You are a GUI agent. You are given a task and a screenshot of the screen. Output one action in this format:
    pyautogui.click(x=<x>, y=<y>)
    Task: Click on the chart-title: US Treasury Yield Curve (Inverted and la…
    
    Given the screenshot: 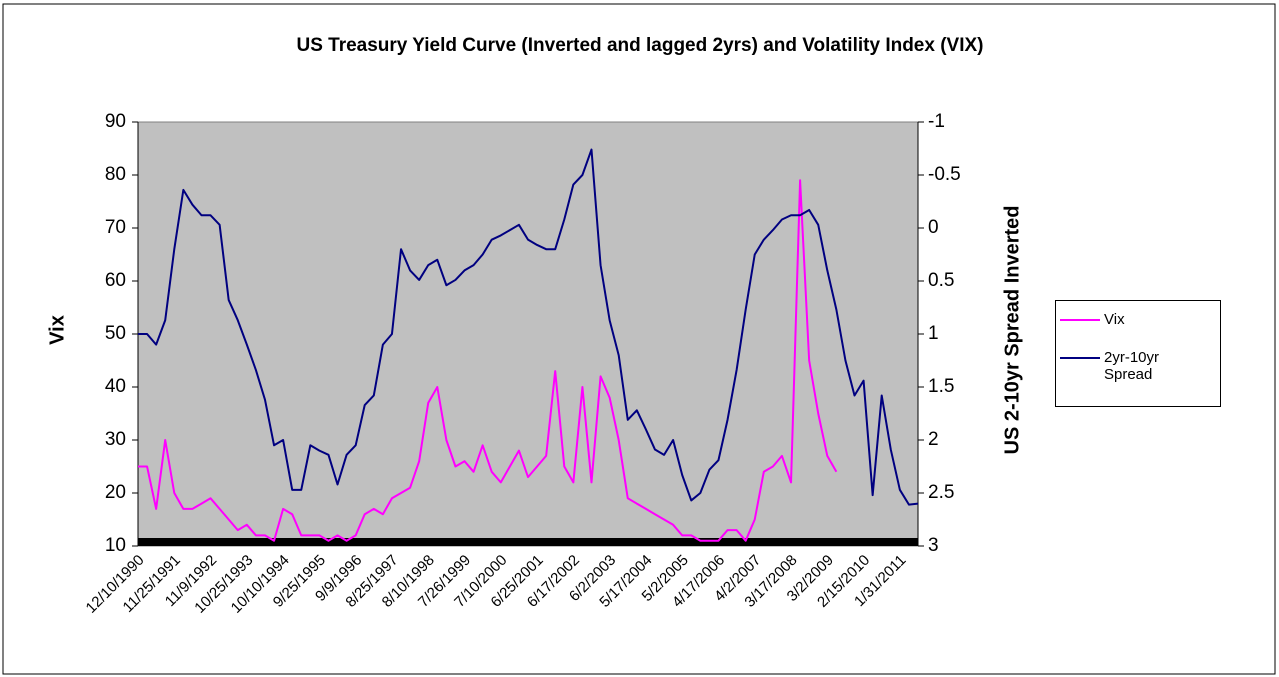 What is the action you would take?
    pyautogui.click(x=639, y=45)
    